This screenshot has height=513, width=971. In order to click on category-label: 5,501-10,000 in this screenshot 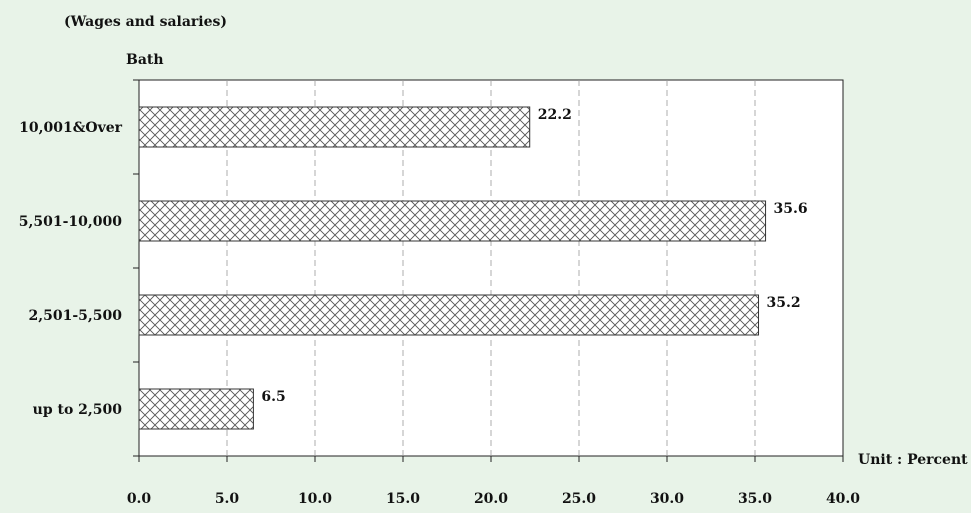, I will do `click(70, 222)`.